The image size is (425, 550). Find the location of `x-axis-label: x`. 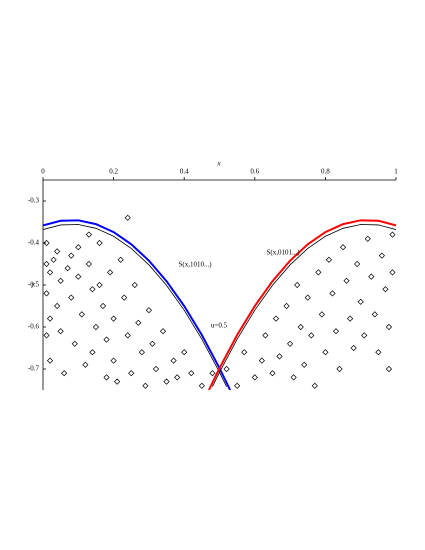

x-axis-label: x is located at coordinates (218, 164).